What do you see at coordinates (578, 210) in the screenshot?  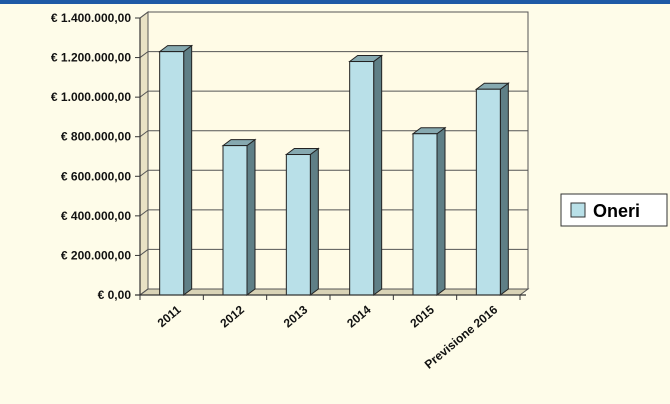 I see `legend-swatch` at bounding box center [578, 210].